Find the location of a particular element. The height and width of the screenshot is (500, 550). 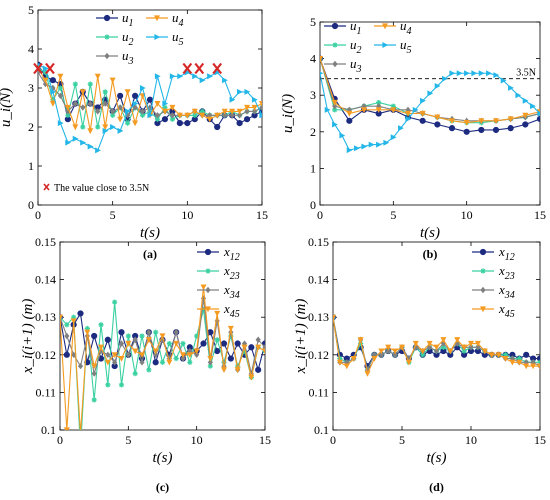

annotation-text: The value close to 3.5N is located at coordinates (101, 188).